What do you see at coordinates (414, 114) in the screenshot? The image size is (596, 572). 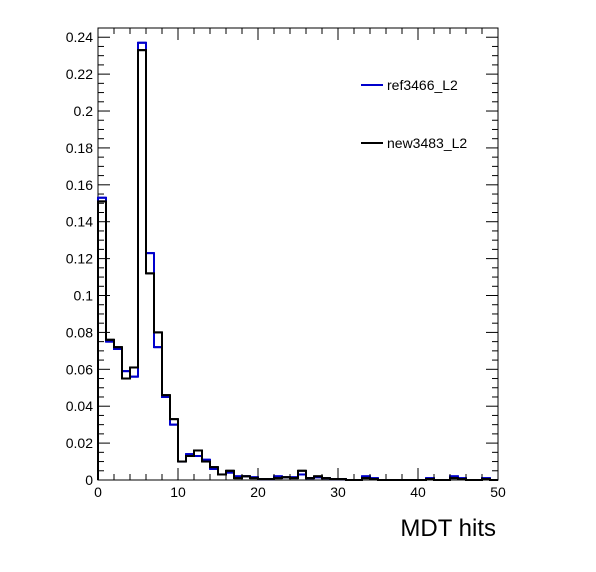 I see `legend: ref3466_L2 new3483_L2` at bounding box center [414, 114].